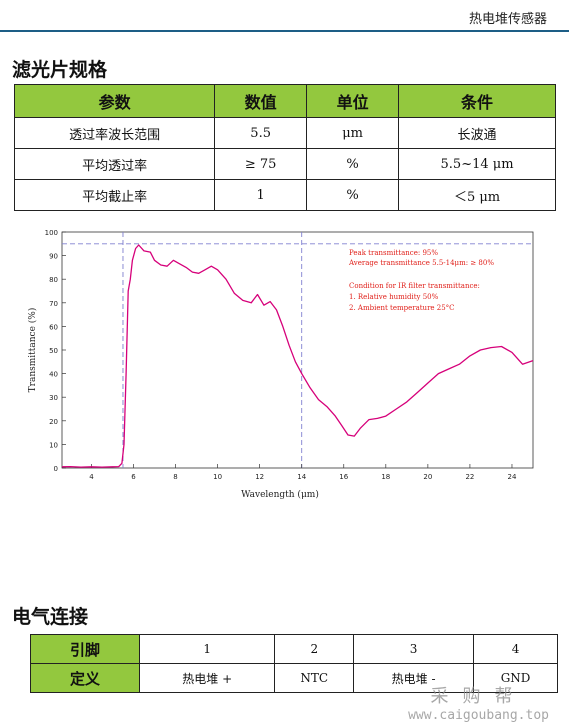 The height and width of the screenshot is (723, 569). I want to click on pin-row: 引脚 1 2 3 4, so click(294, 649).